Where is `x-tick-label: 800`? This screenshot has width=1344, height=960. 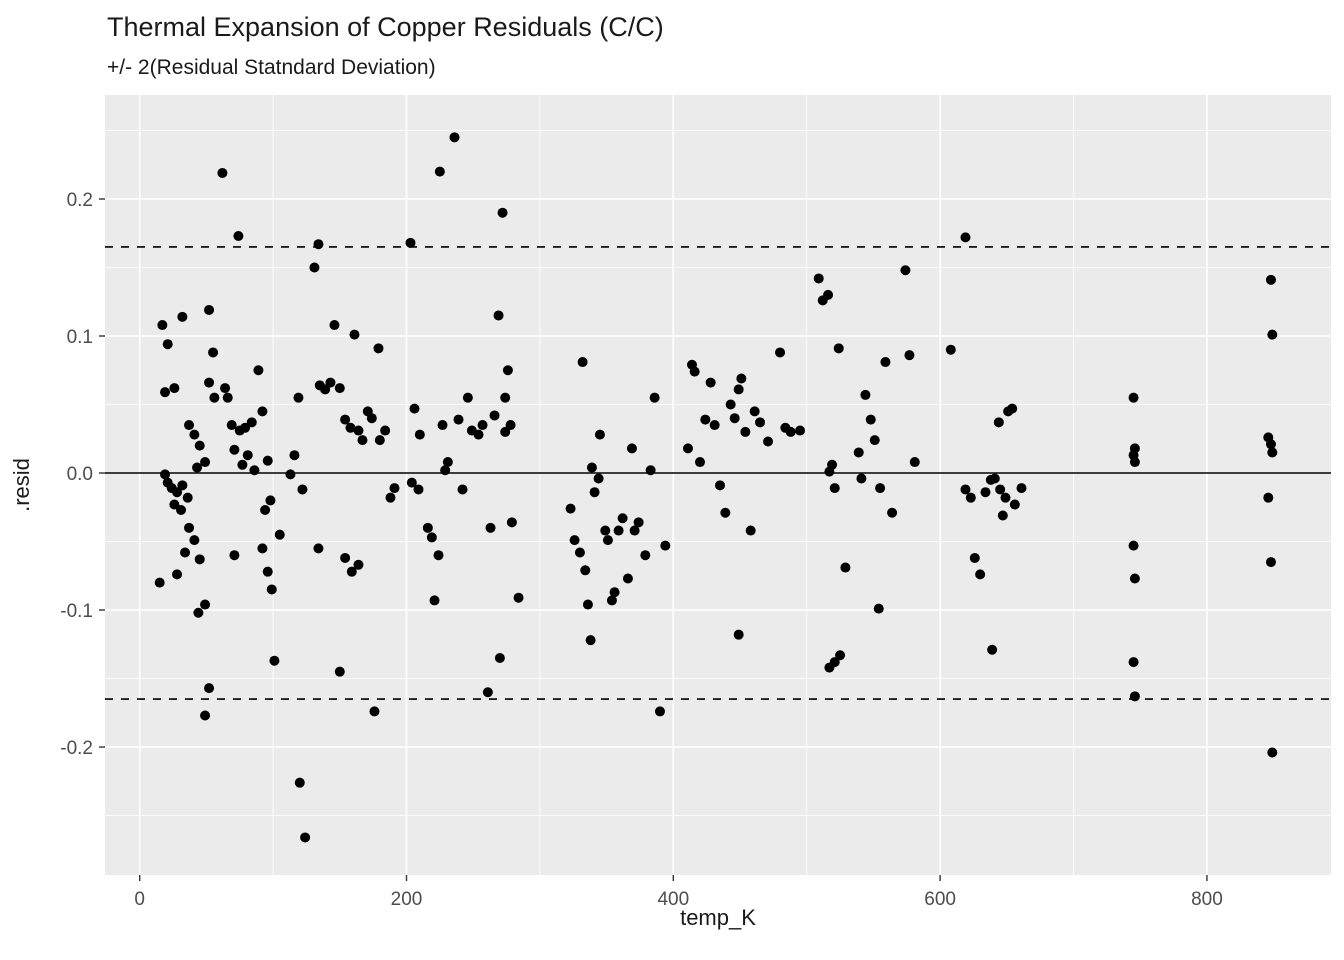 x-tick-label: 800 is located at coordinates (1207, 899).